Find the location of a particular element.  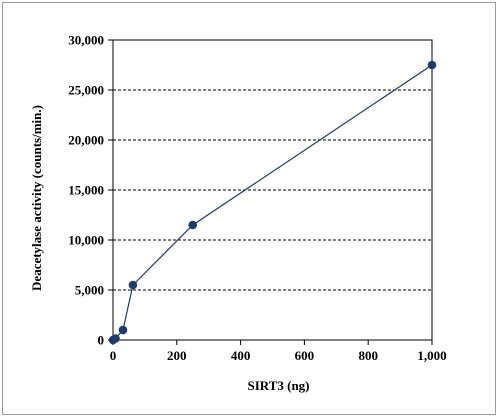

y-tick-label-4: 20,000 is located at coordinates (86, 140).